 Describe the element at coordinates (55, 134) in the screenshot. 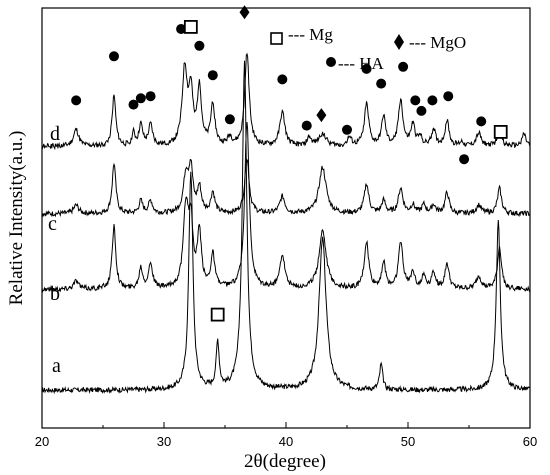

I see `curve-label-d: d` at that location.